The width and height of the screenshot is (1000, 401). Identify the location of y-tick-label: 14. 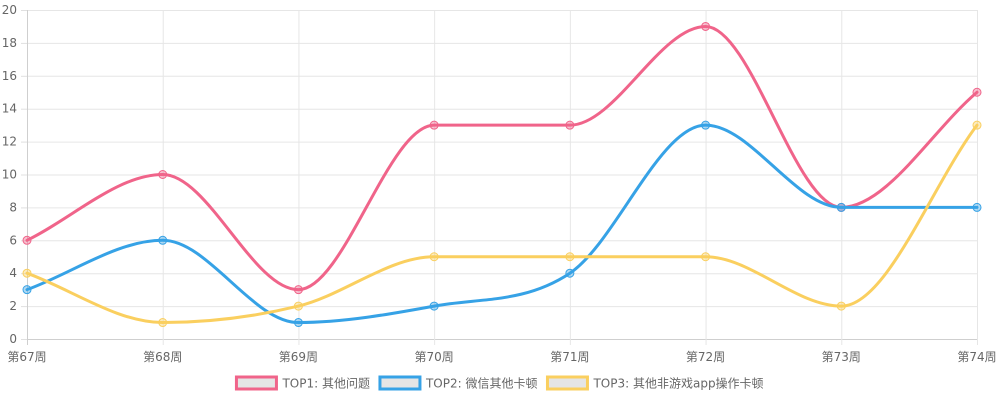
(9, 109).